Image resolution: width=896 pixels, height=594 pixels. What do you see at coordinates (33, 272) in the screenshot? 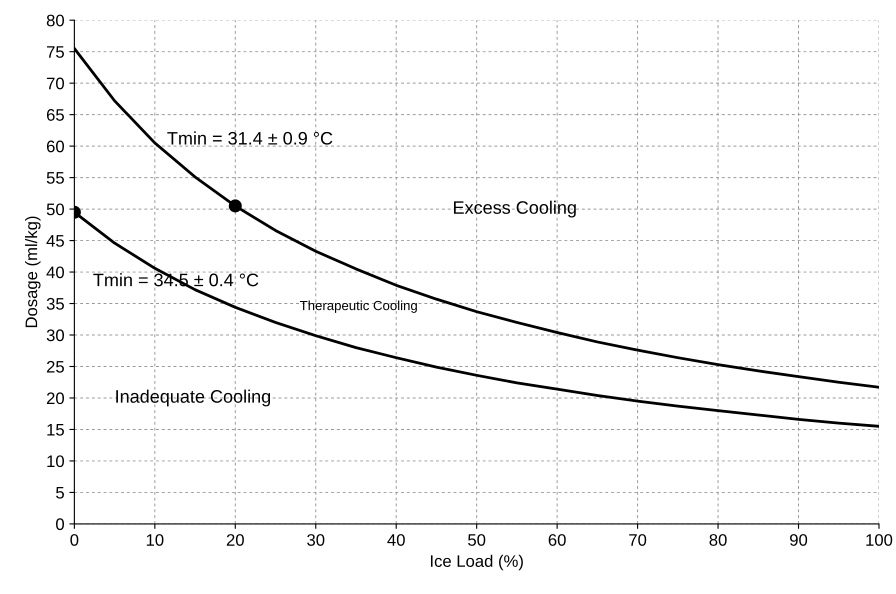
I see `y-axis-title: Dosage (ml/kg)` at bounding box center [33, 272].